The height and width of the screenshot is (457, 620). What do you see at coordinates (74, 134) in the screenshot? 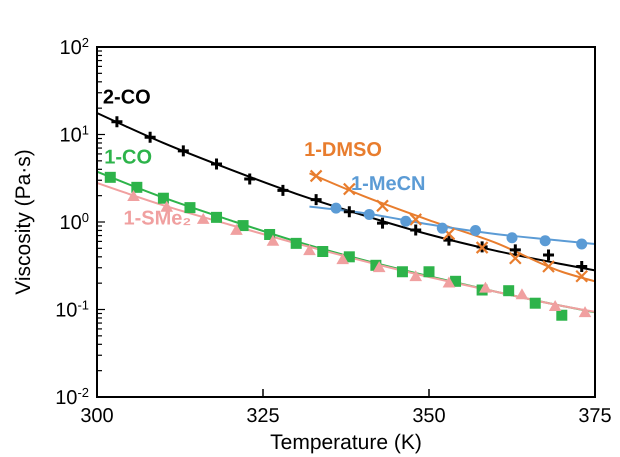
I see `y-tick-label: 10$^{1}$` at bounding box center [74, 134].